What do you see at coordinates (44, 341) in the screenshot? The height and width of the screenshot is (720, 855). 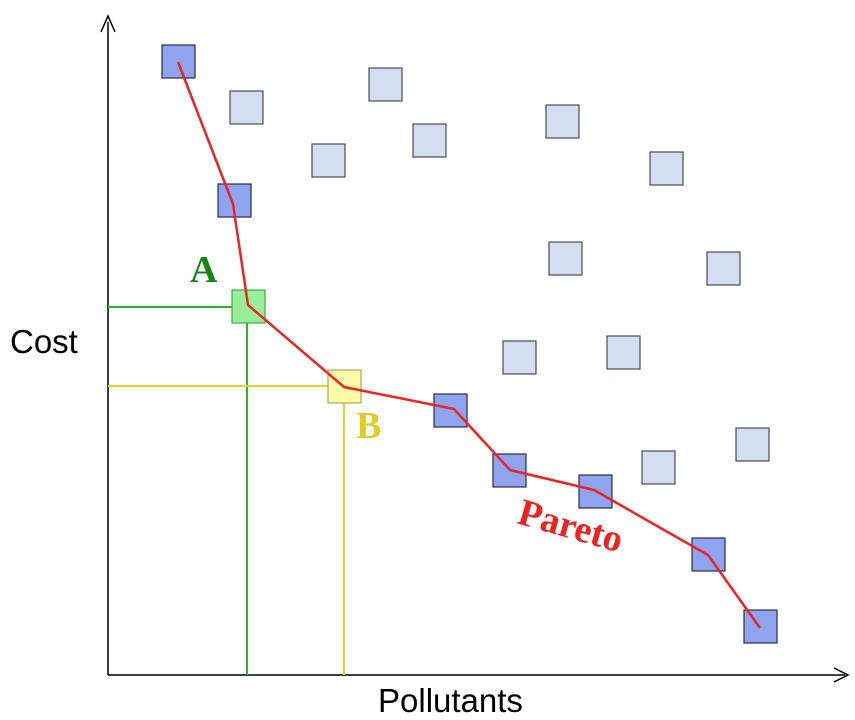 I see `y-axis-label: Cost` at bounding box center [44, 341].